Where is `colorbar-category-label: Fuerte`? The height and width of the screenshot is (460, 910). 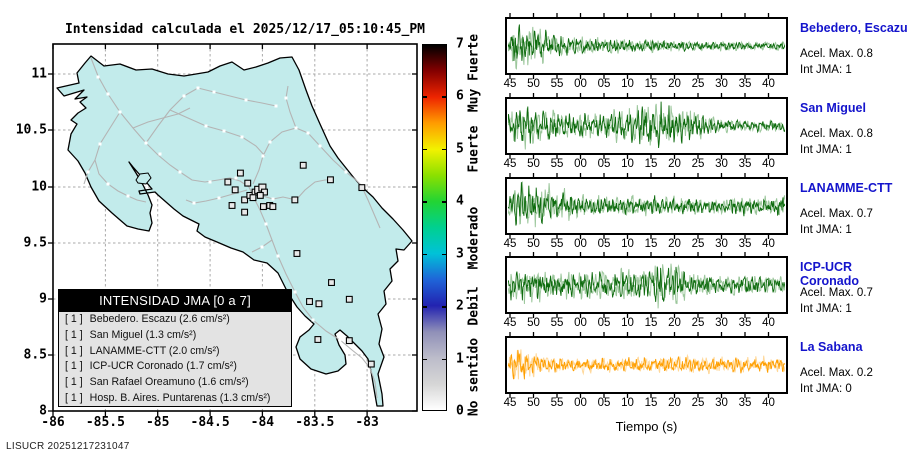
colorbar-category-label: Fuerte is located at coordinates (474, 149).